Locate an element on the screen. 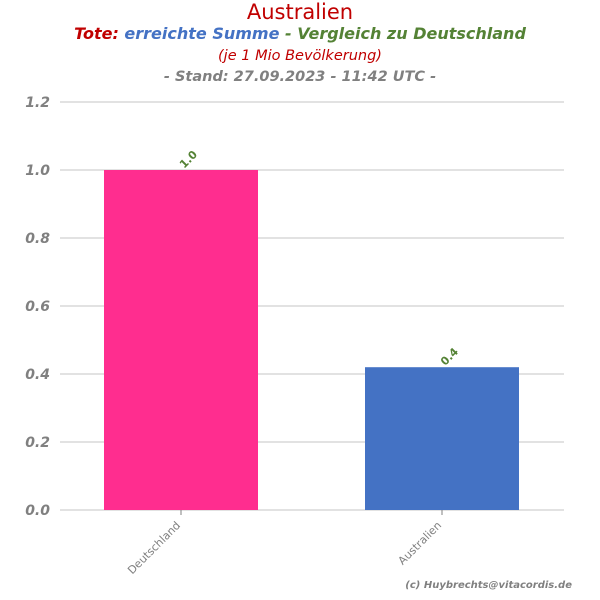 Image resolution: width=600 pixels, height=600 pixels. copyright-credit: (c) Huybrechts@vitacordis.de is located at coordinates (488, 585).